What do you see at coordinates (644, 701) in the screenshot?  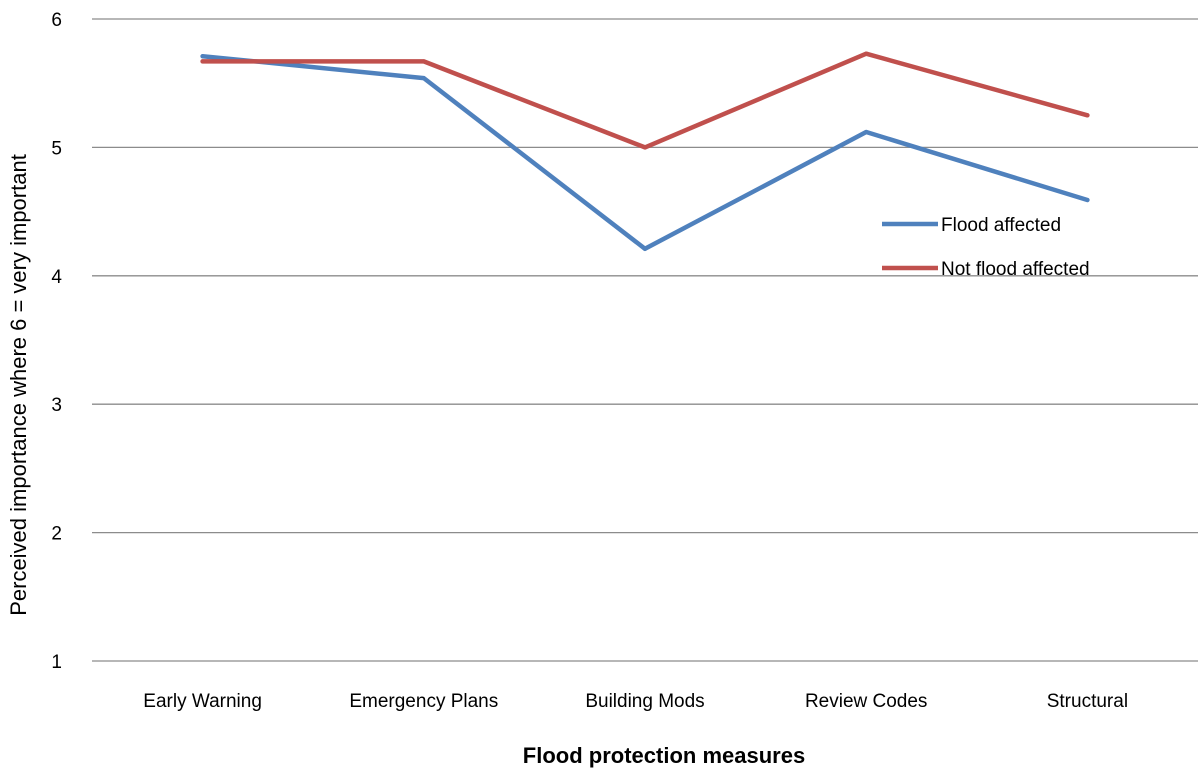 I see `x-tick-label: Building Mods` at bounding box center [644, 701].